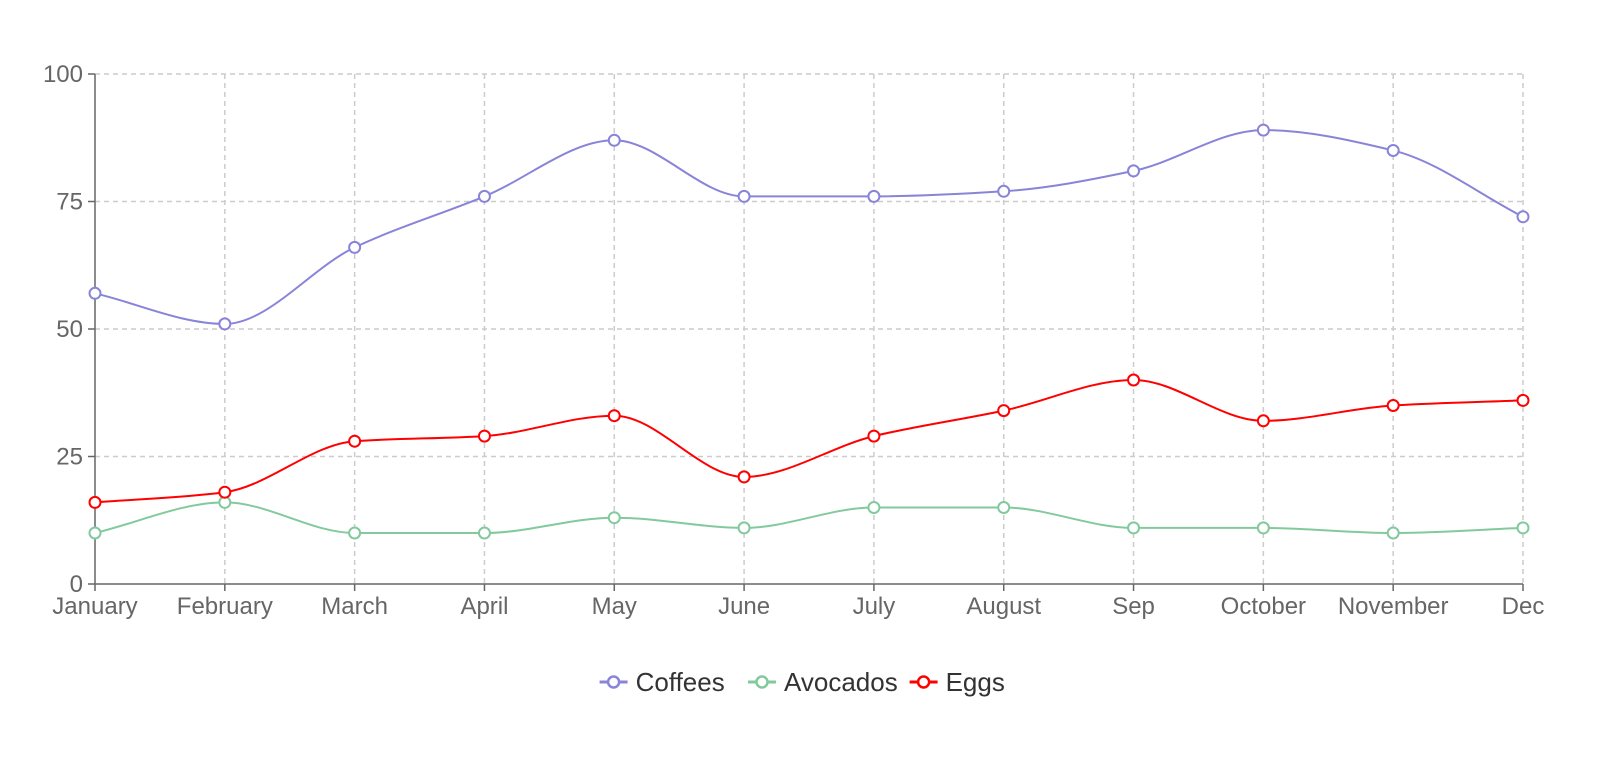 The width and height of the screenshot is (1602, 776). I want to click on x-tick-label: July, so click(874, 606).